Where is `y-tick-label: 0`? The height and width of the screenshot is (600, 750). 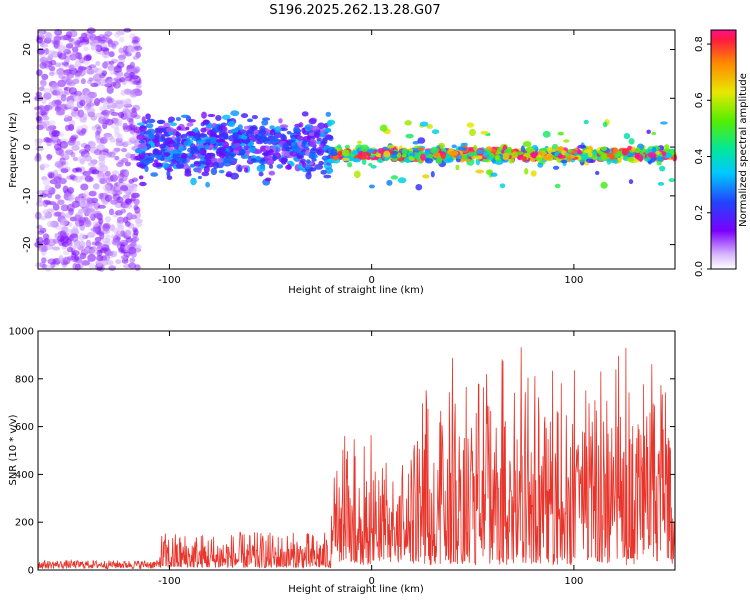
y-tick-label: 0 is located at coordinates (31, 571).